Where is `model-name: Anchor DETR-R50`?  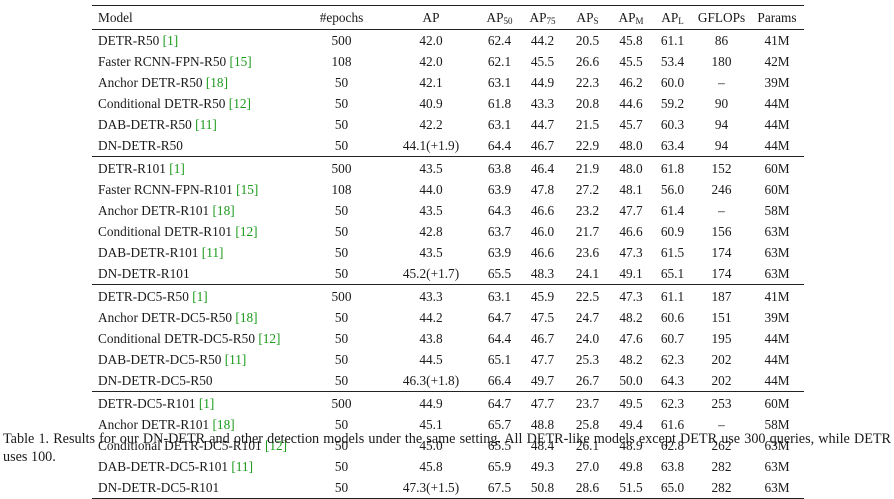 model-name: Anchor DETR-R50 is located at coordinates (150, 82).